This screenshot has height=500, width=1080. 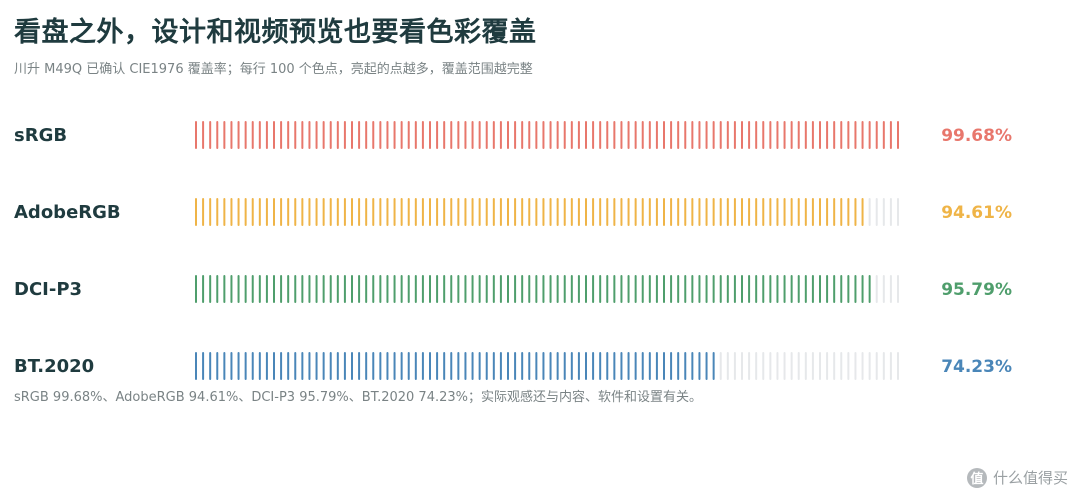 I want to click on watermark: 值 什么值得买, so click(x=1017, y=477).